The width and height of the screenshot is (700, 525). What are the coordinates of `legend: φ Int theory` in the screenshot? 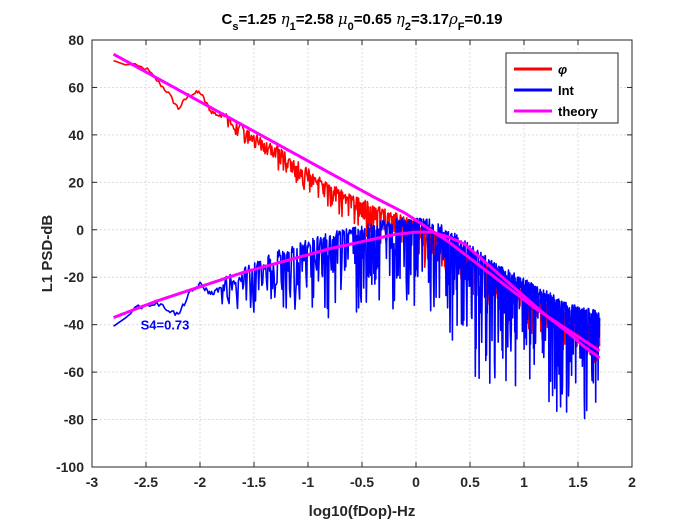 It's located at (562, 88).